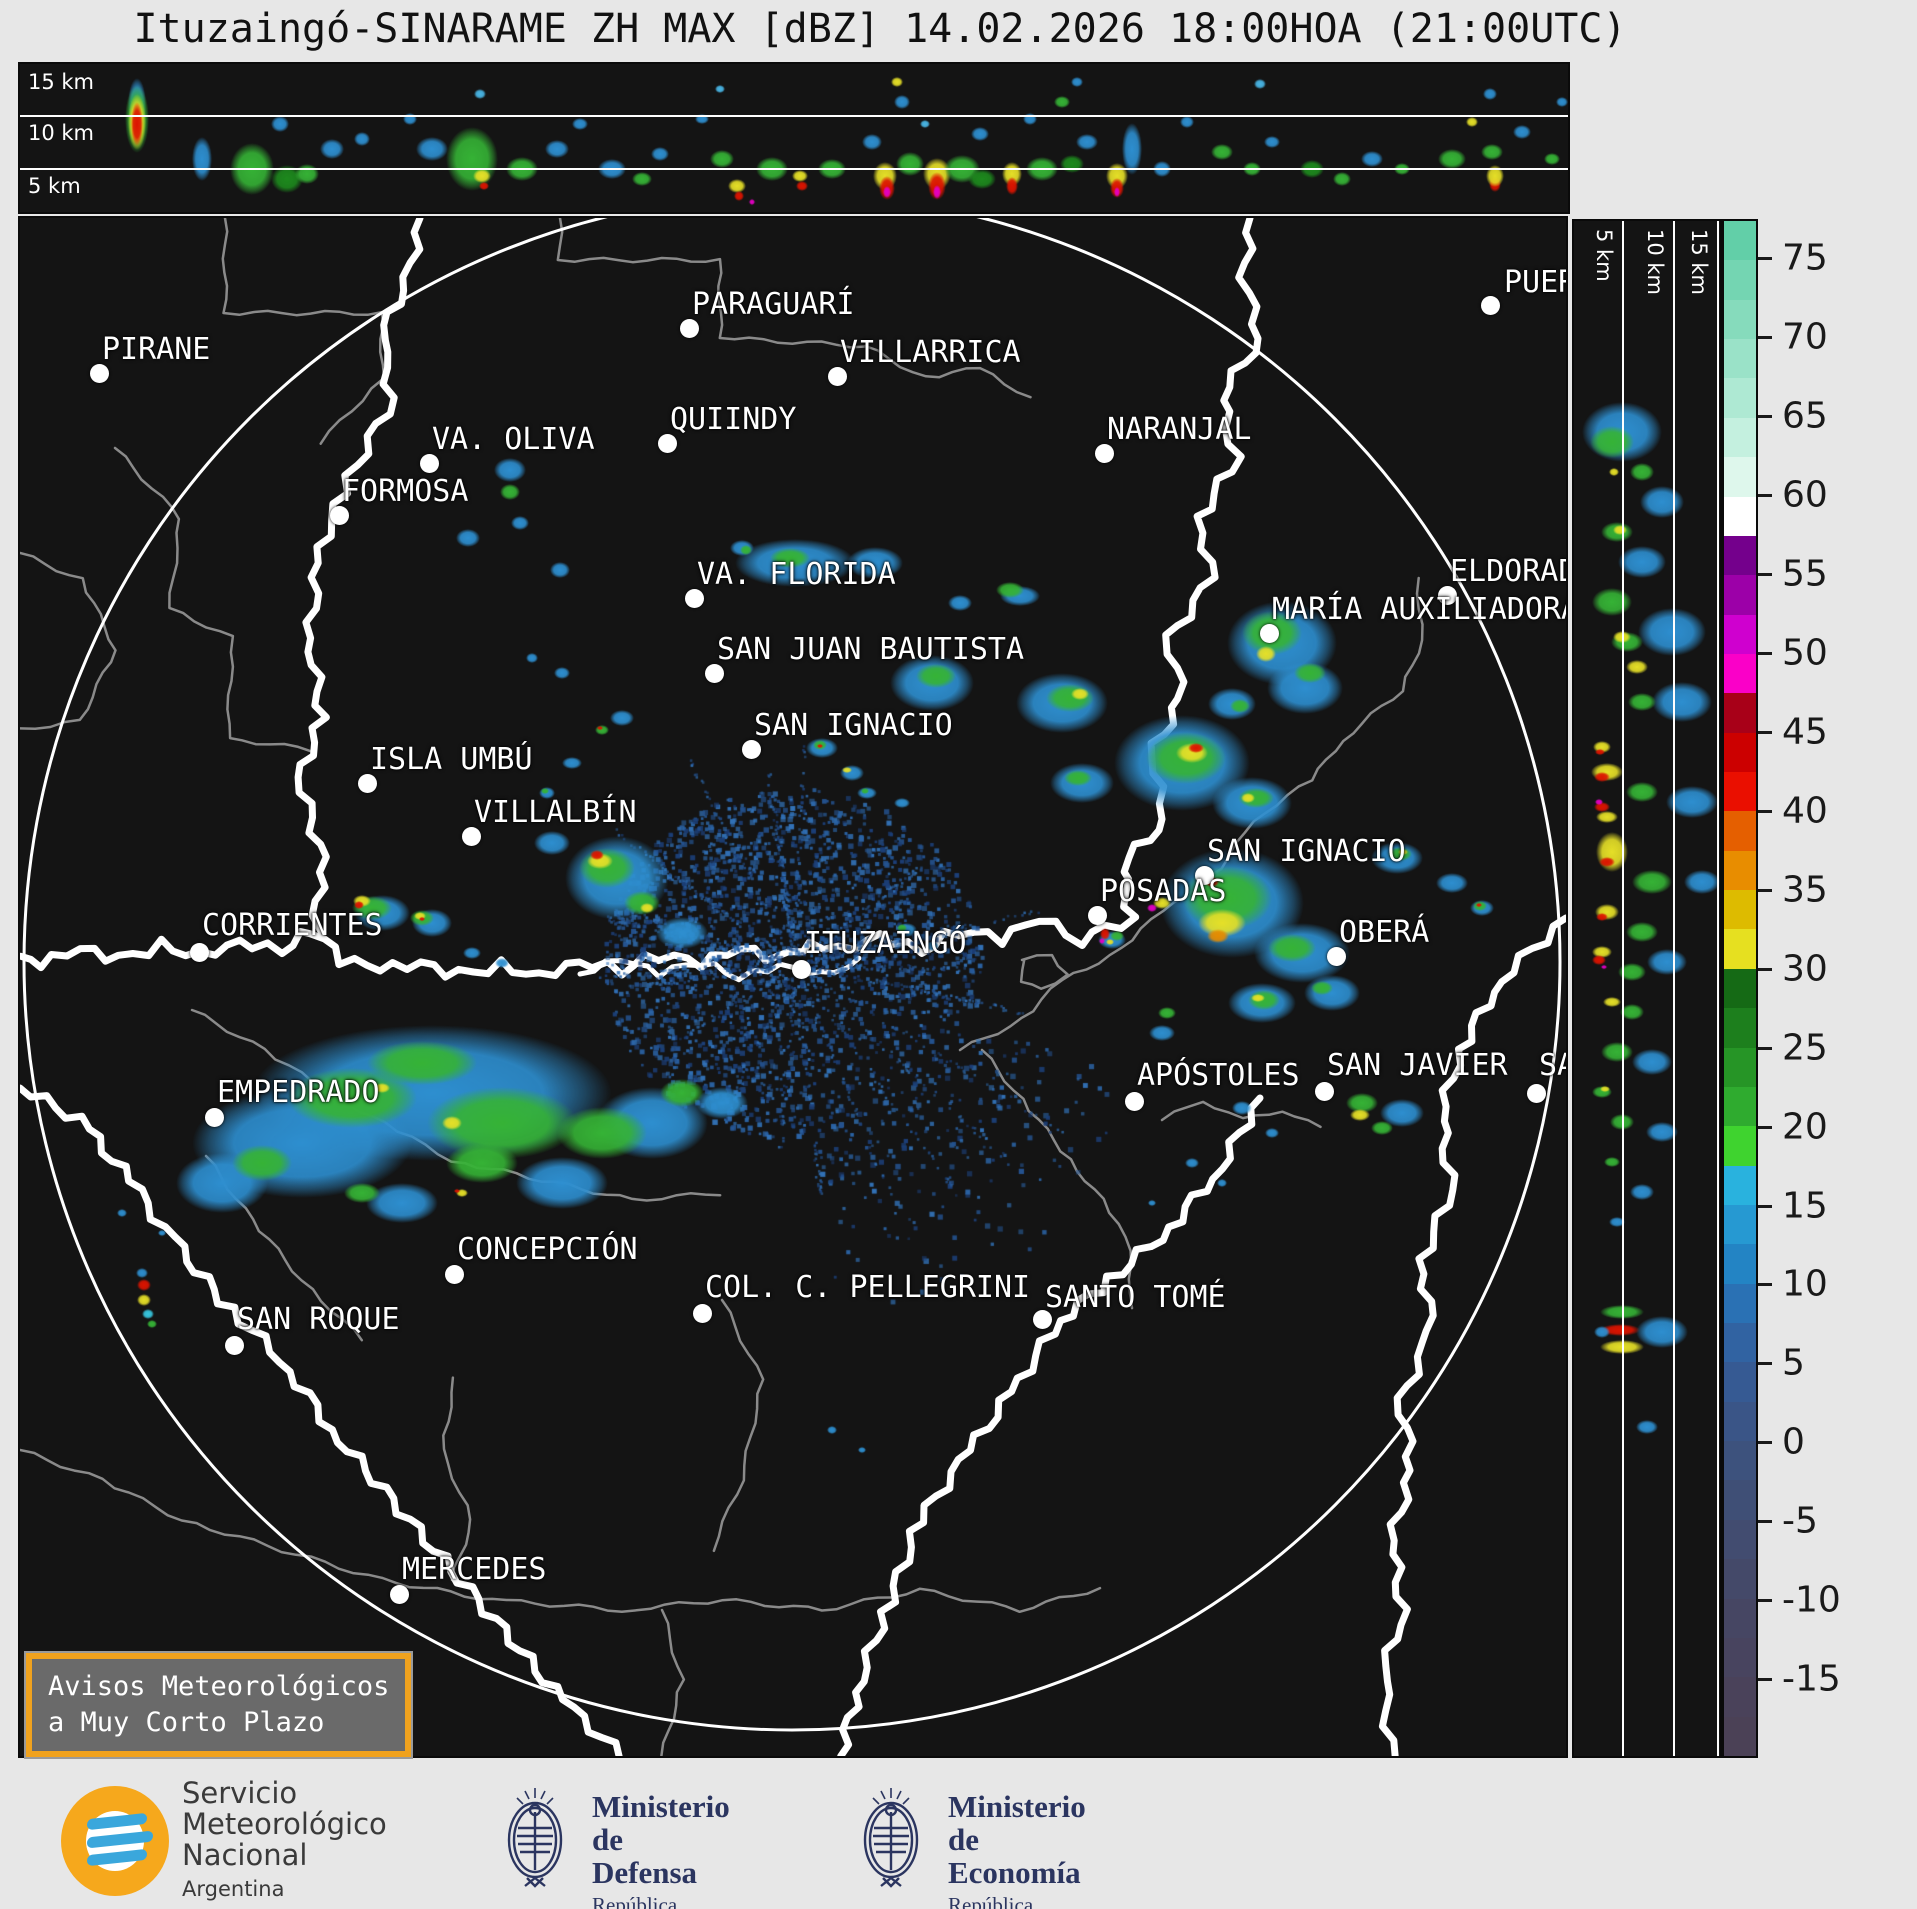 This screenshot has height=1909, width=1917. I want to click on altitude-line-5km, so click(794, 169).